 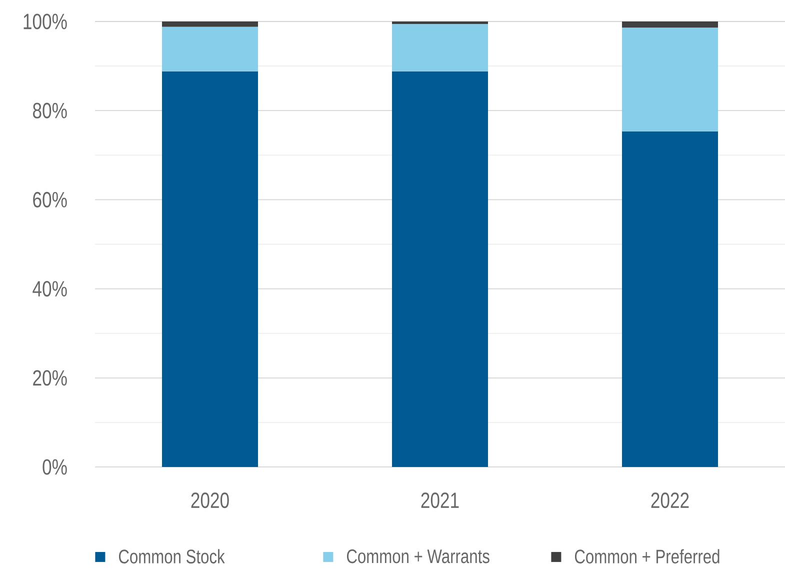 I want to click on legend-label: Common + Warrants, so click(x=418, y=556).